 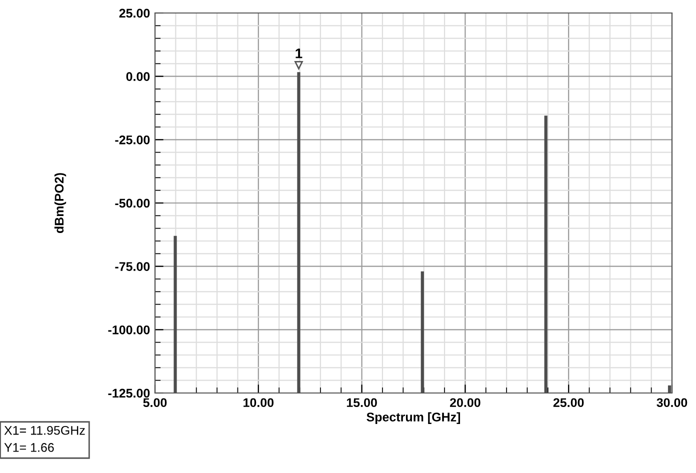 I want to click on y-tick-label: 0.00, so click(x=138, y=76).